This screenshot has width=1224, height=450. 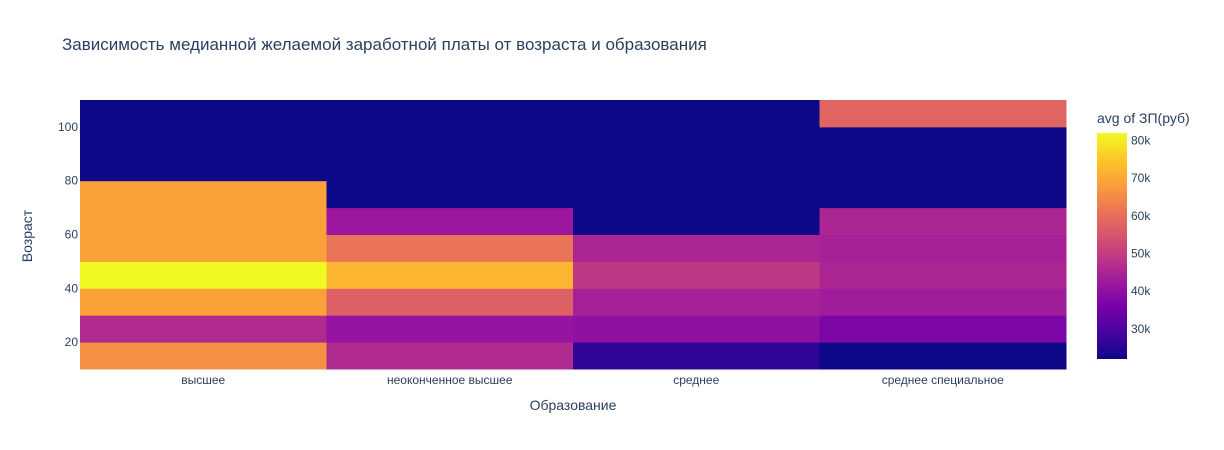 I want to click on y-tick-label: 40, so click(x=72, y=288).